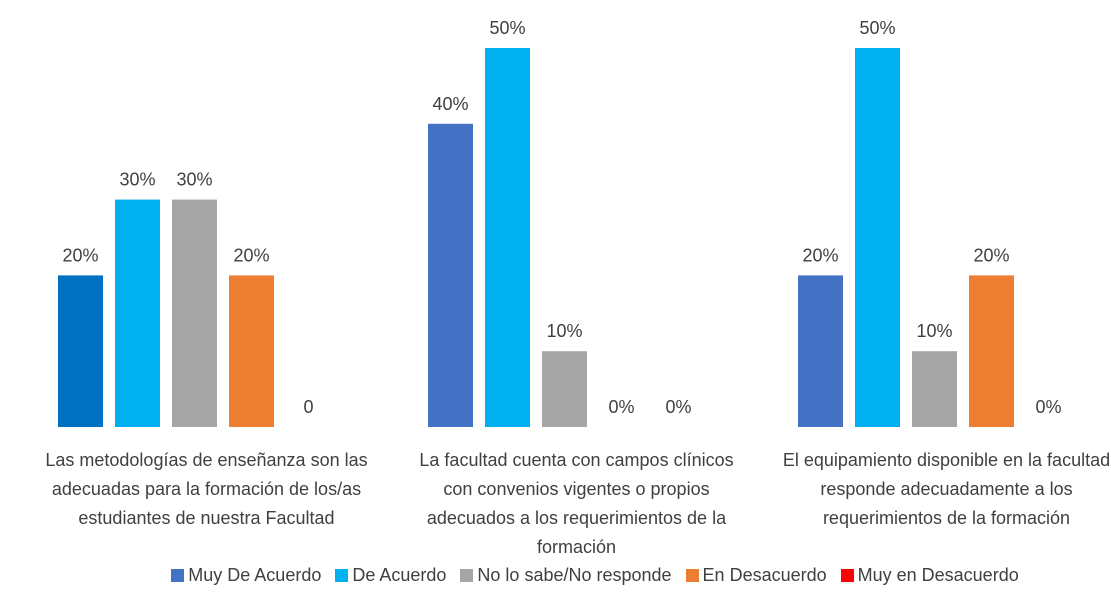  Describe the element at coordinates (764, 575) in the screenshot. I see `legend-label: En Desacuerdo` at that location.